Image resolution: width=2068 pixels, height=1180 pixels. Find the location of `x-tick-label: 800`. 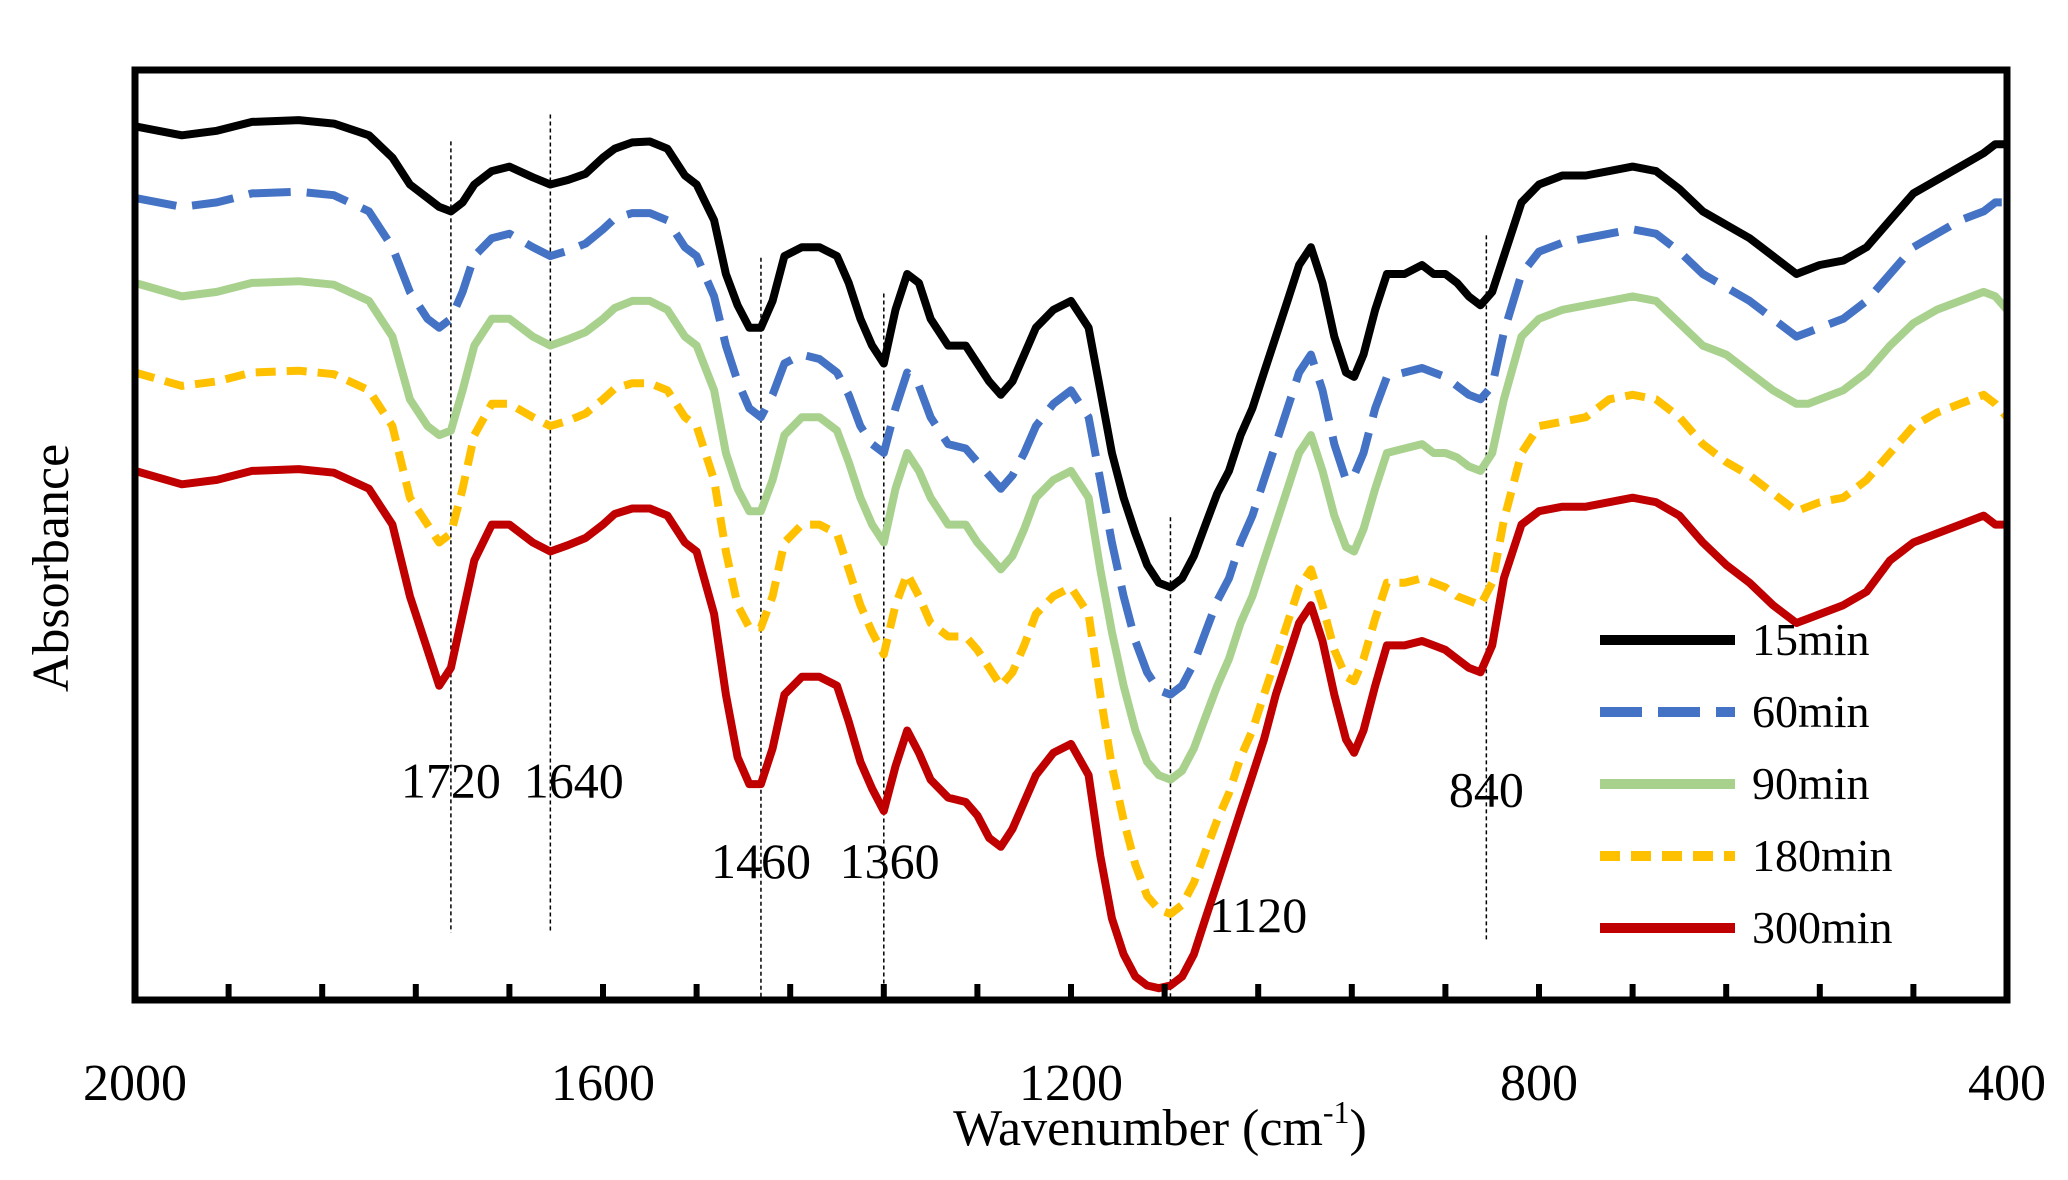

x-tick-label: 800 is located at coordinates (1539, 1083).